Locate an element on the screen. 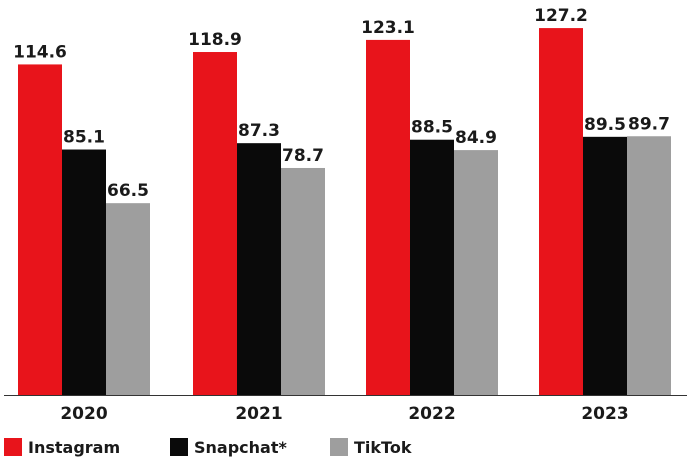 This screenshot has height=466, width=691. legend: Instagram Snapchat* TikTok is located at coordinates (208, 447).